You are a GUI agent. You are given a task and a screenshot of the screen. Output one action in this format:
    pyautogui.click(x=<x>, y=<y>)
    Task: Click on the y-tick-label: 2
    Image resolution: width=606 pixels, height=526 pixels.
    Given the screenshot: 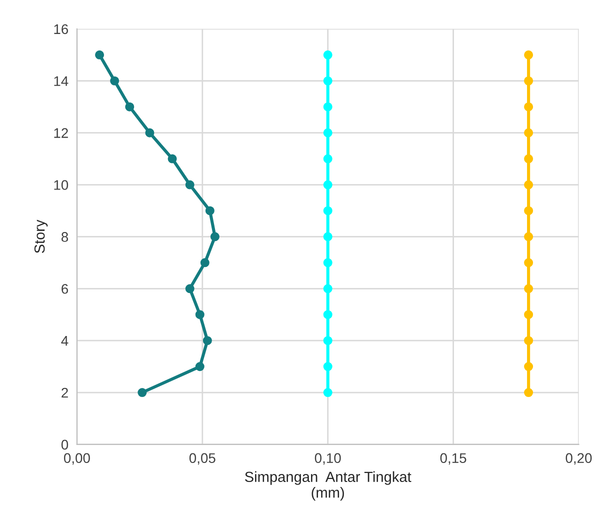 What is the action you would take?
    pyautogui.click(x=65, y=393)
    